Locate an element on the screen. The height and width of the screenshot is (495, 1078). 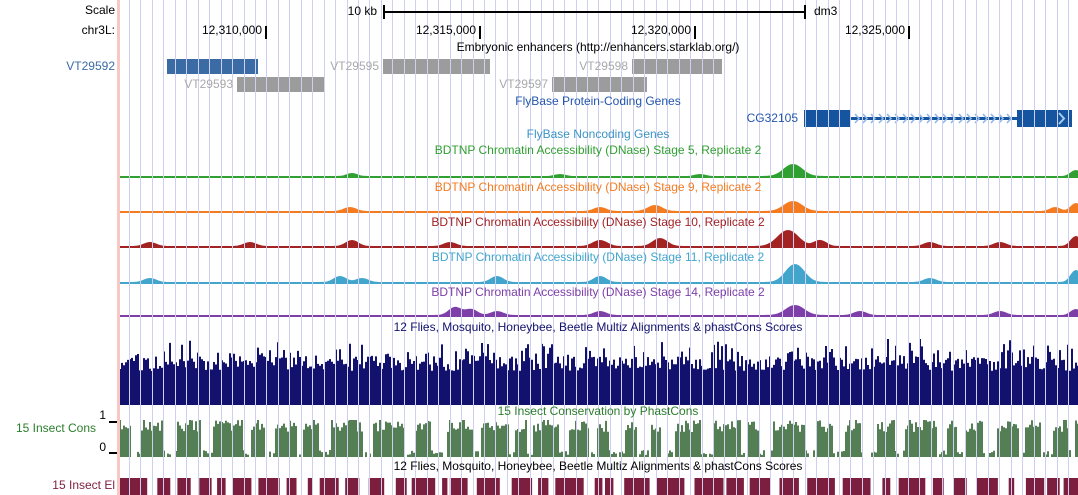
track-title-flybase-noncoding: FlyBase Noncoding Genes is located at coordinates (598, 134).